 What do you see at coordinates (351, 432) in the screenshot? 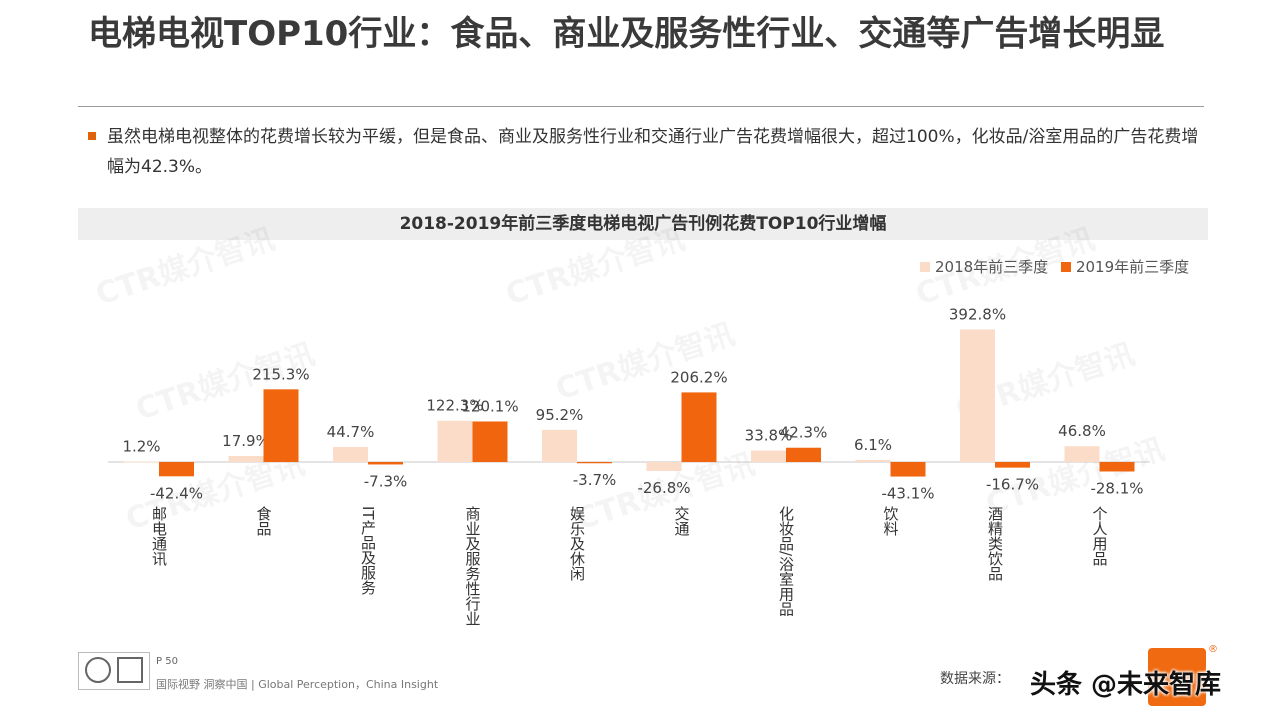
I see `data-label-2018-2: 44.7%` at bounding box center [351, 432].